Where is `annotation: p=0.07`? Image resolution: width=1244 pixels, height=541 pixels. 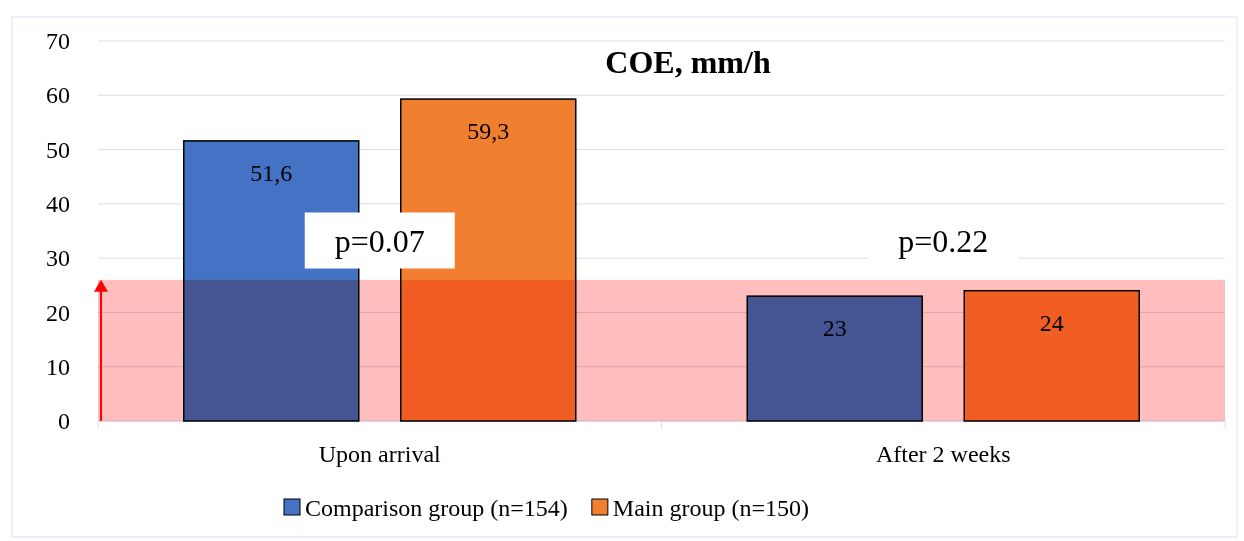 annotation: p=0.07 is located at coordinates (379, 240).